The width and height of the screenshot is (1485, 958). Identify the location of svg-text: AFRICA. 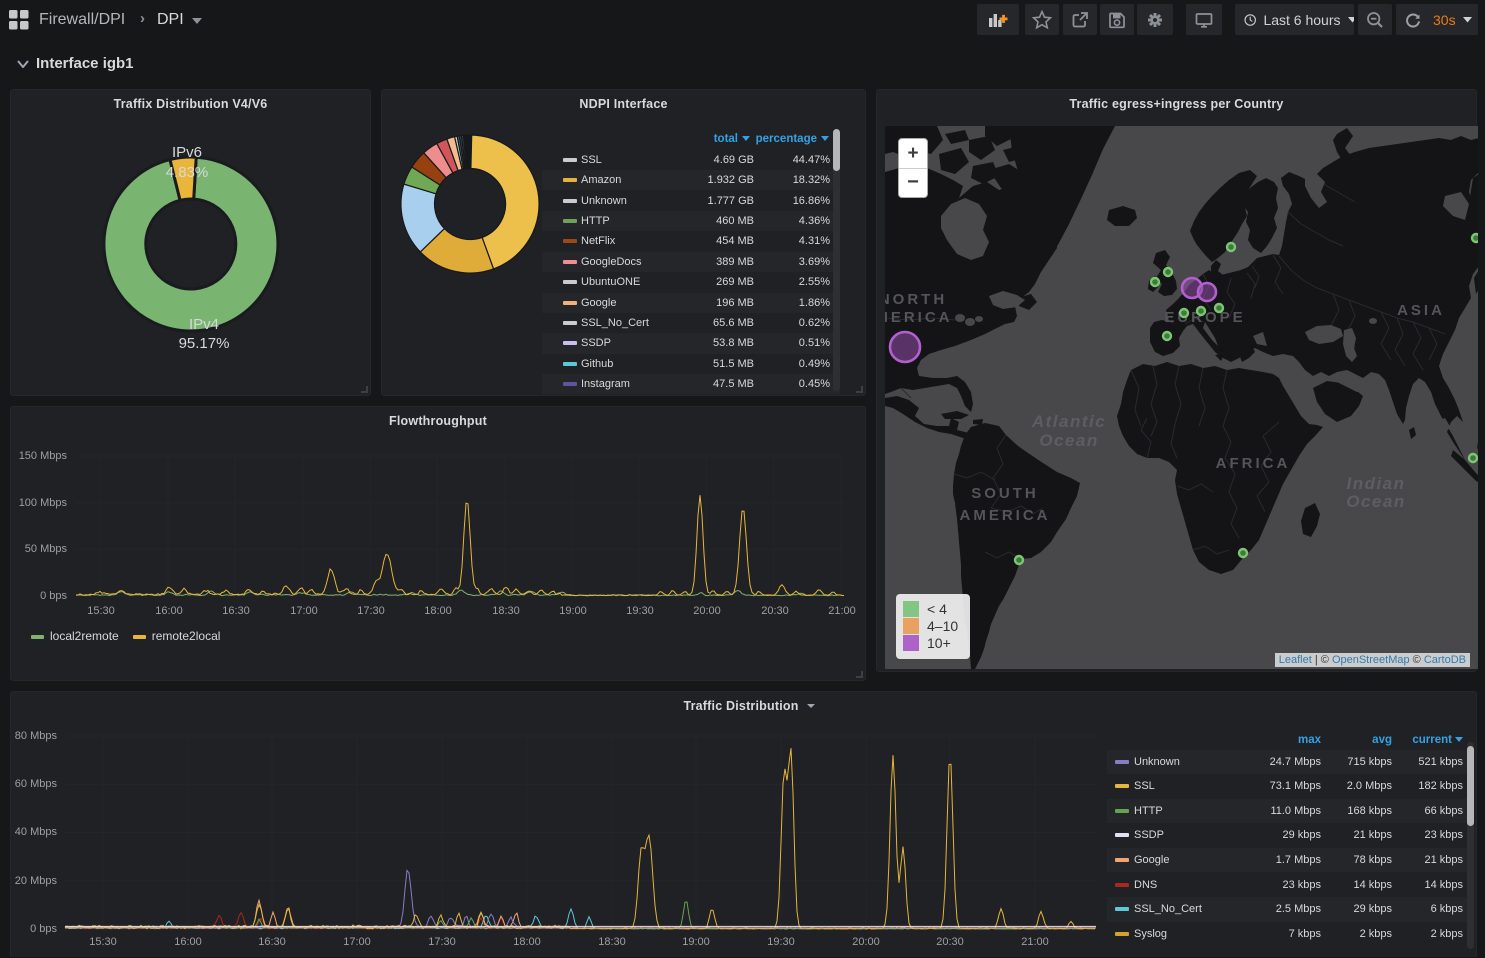
(1253, 463).